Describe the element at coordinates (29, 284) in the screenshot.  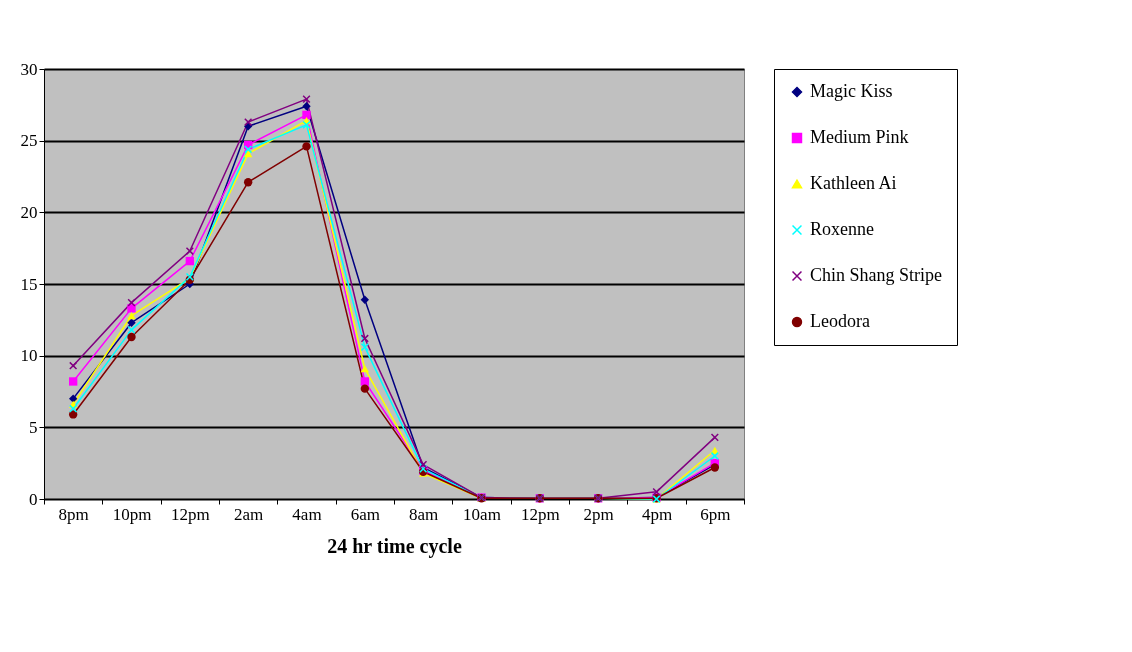
I see `y-tick-label: 15` at that location.